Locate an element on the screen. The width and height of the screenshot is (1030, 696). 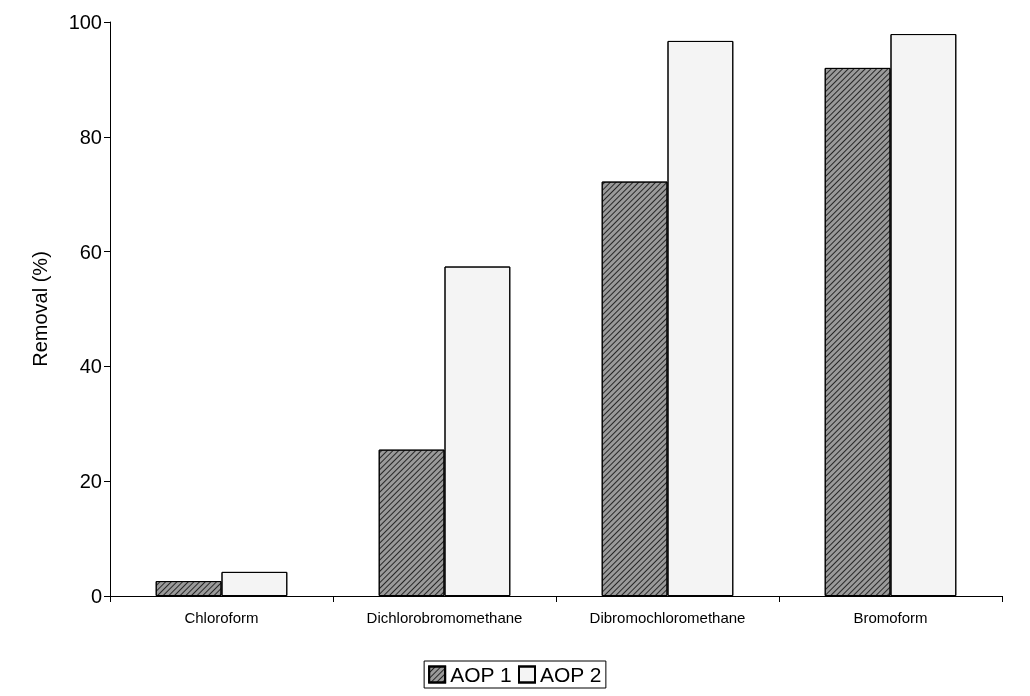
y-tick-label: 20 is located at coordinates (90, 481).